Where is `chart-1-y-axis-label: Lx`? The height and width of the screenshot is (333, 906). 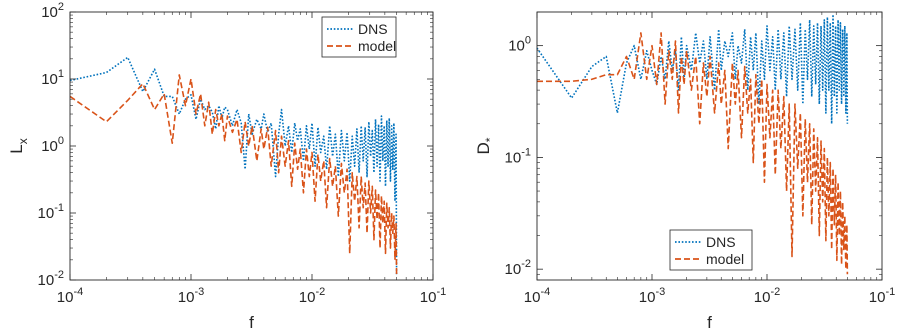 chart-1-y-axis-label: Lx is located at coordinates (18, 145).